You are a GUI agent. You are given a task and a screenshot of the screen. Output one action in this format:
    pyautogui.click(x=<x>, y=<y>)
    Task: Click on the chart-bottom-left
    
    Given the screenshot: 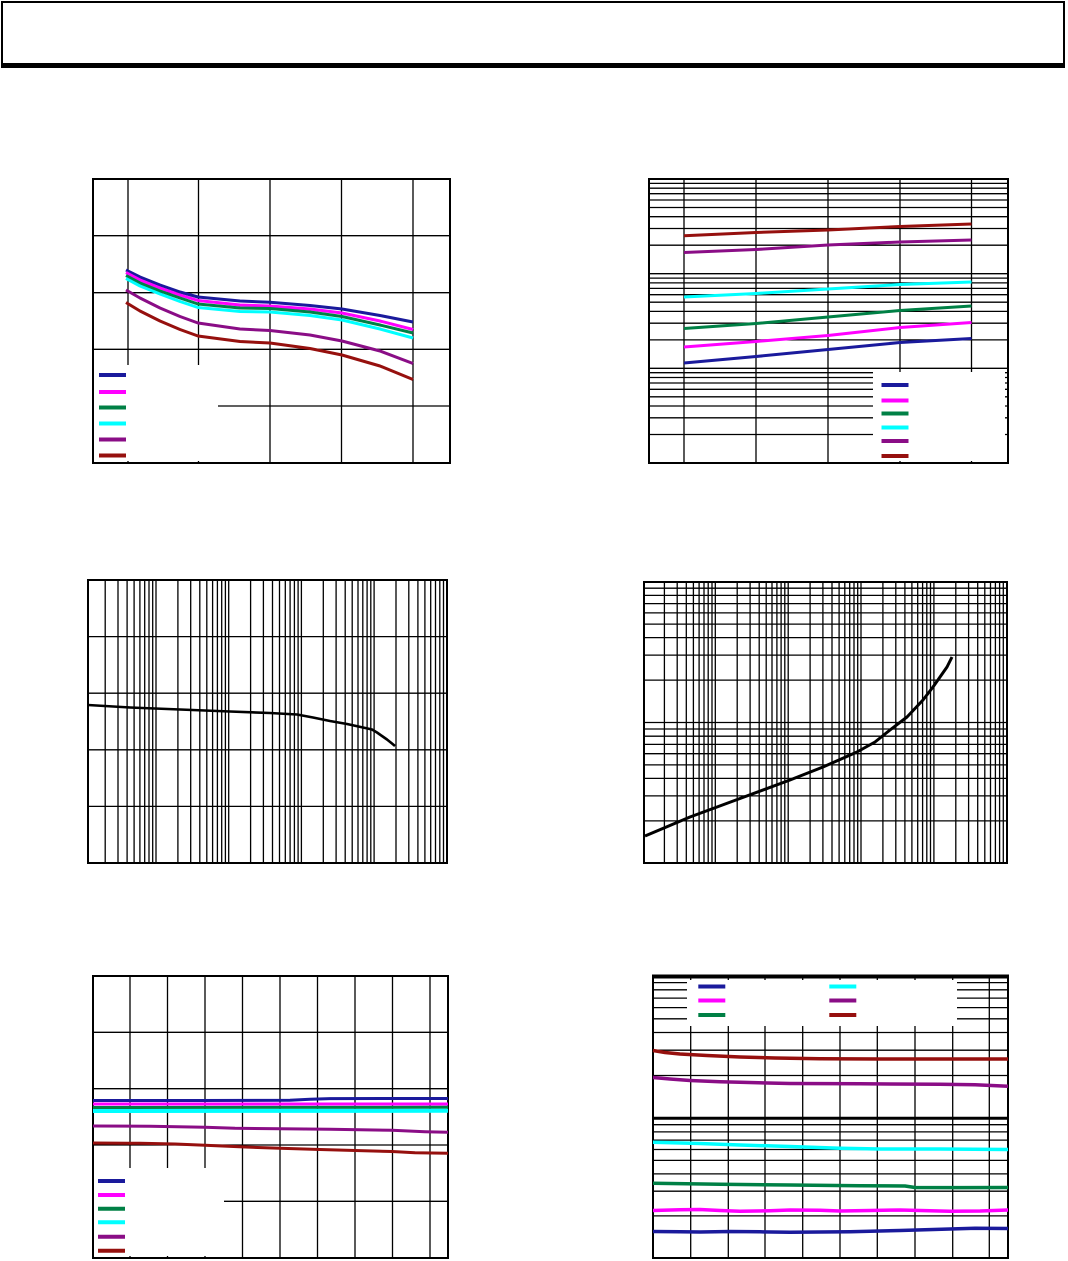 What is the action you would take?
    pyautogui.click(x=270, y=1117)
    